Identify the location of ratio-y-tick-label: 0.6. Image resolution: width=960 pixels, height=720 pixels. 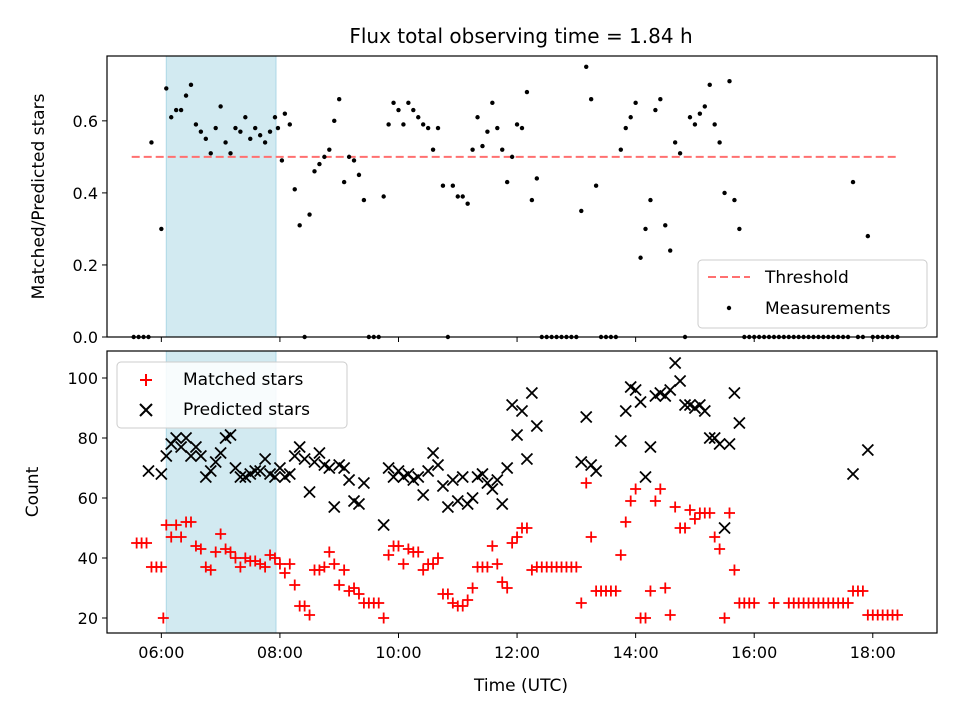
(85, 121).